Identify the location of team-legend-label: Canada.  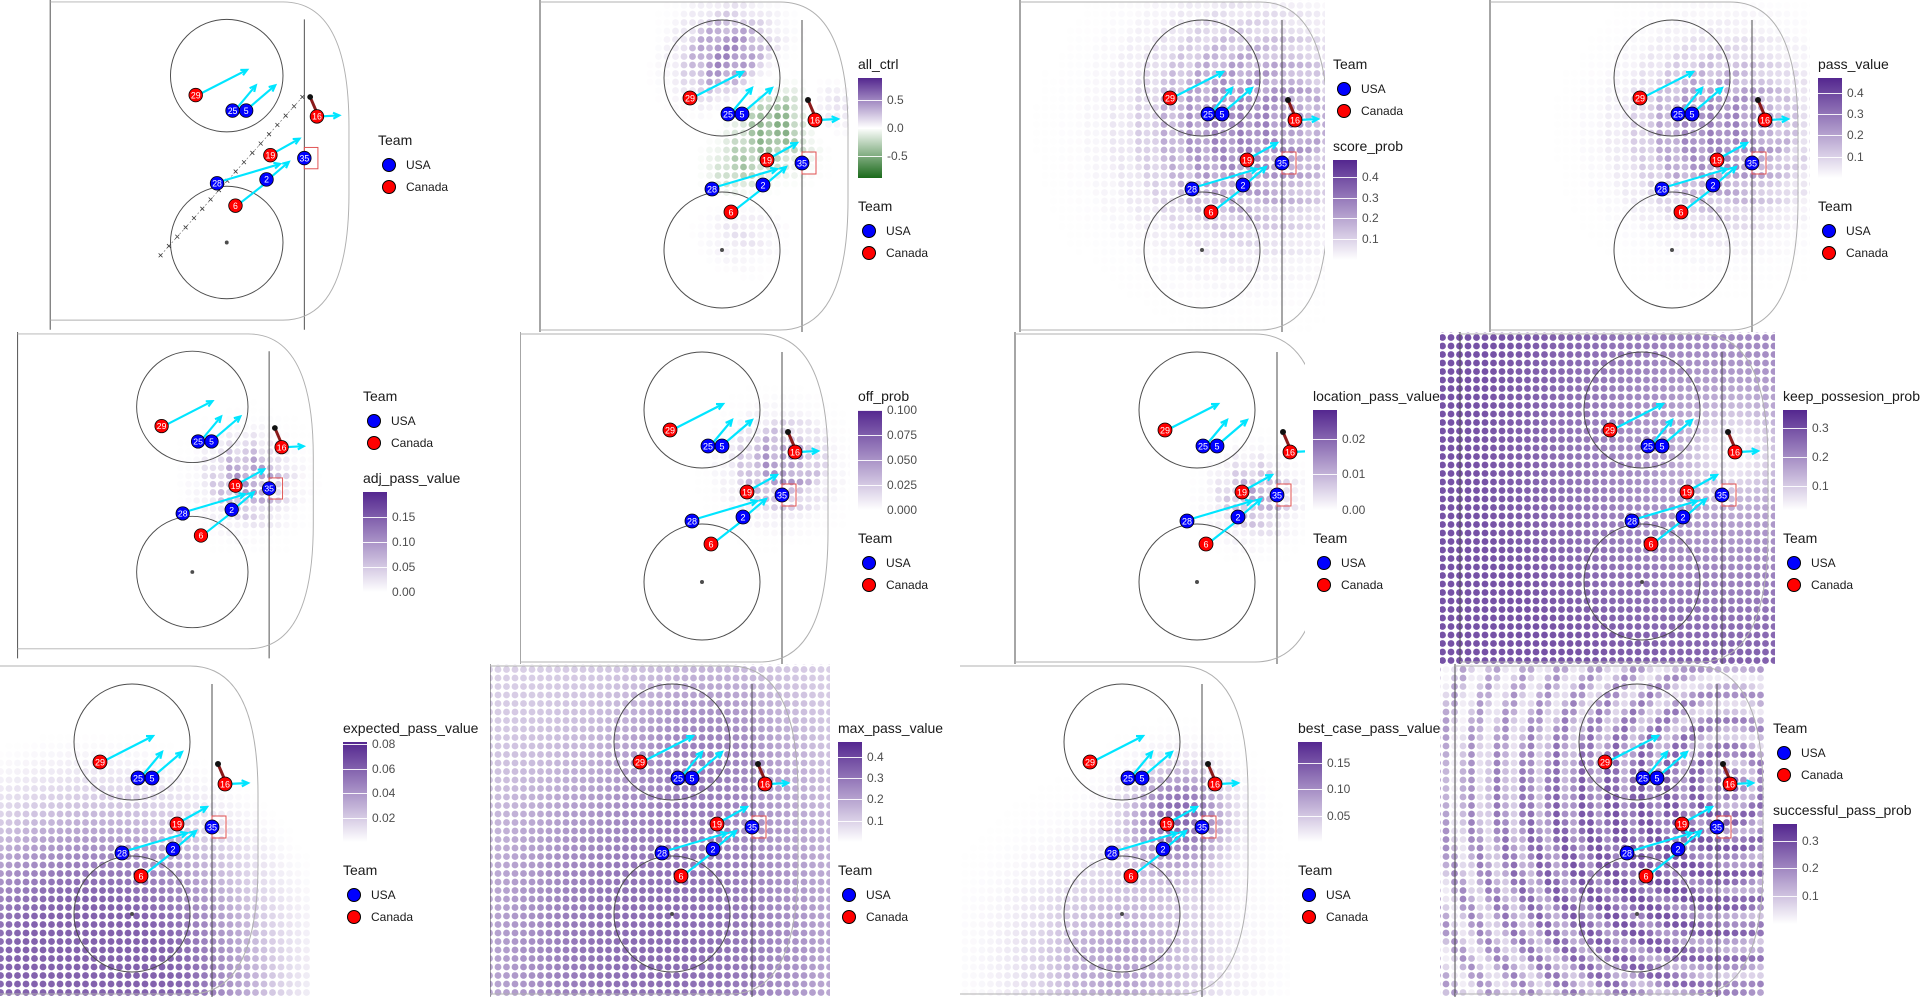
(1382, 111).